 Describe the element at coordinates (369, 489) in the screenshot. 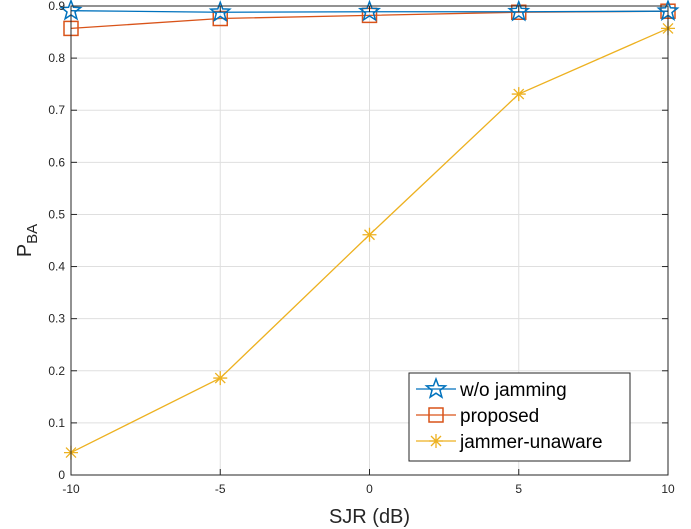

I see `x-tick-label: 0` at that location.